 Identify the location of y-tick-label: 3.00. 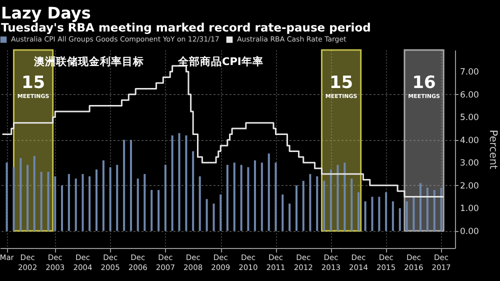
(469, 163).